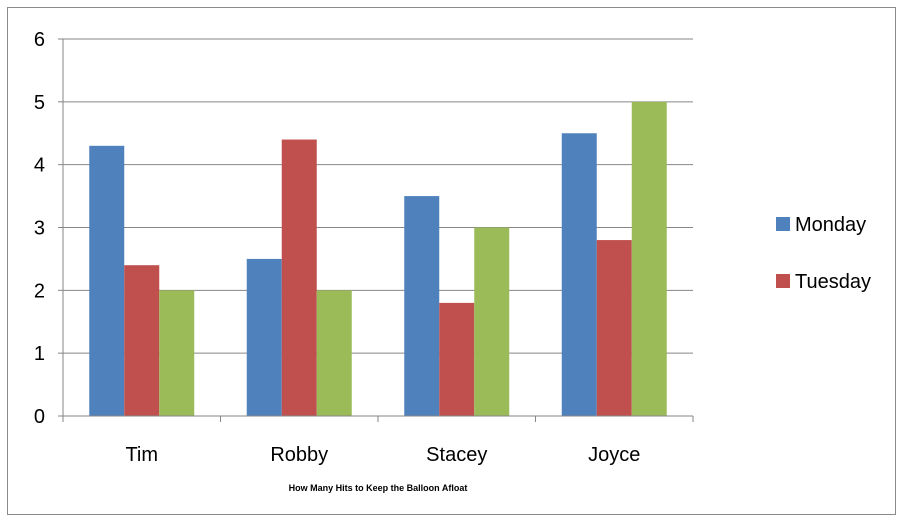  What do you see at coordinates (299, 455) in the screenshot?
I see `category-label: Robby` at bounding box center [299, 455].